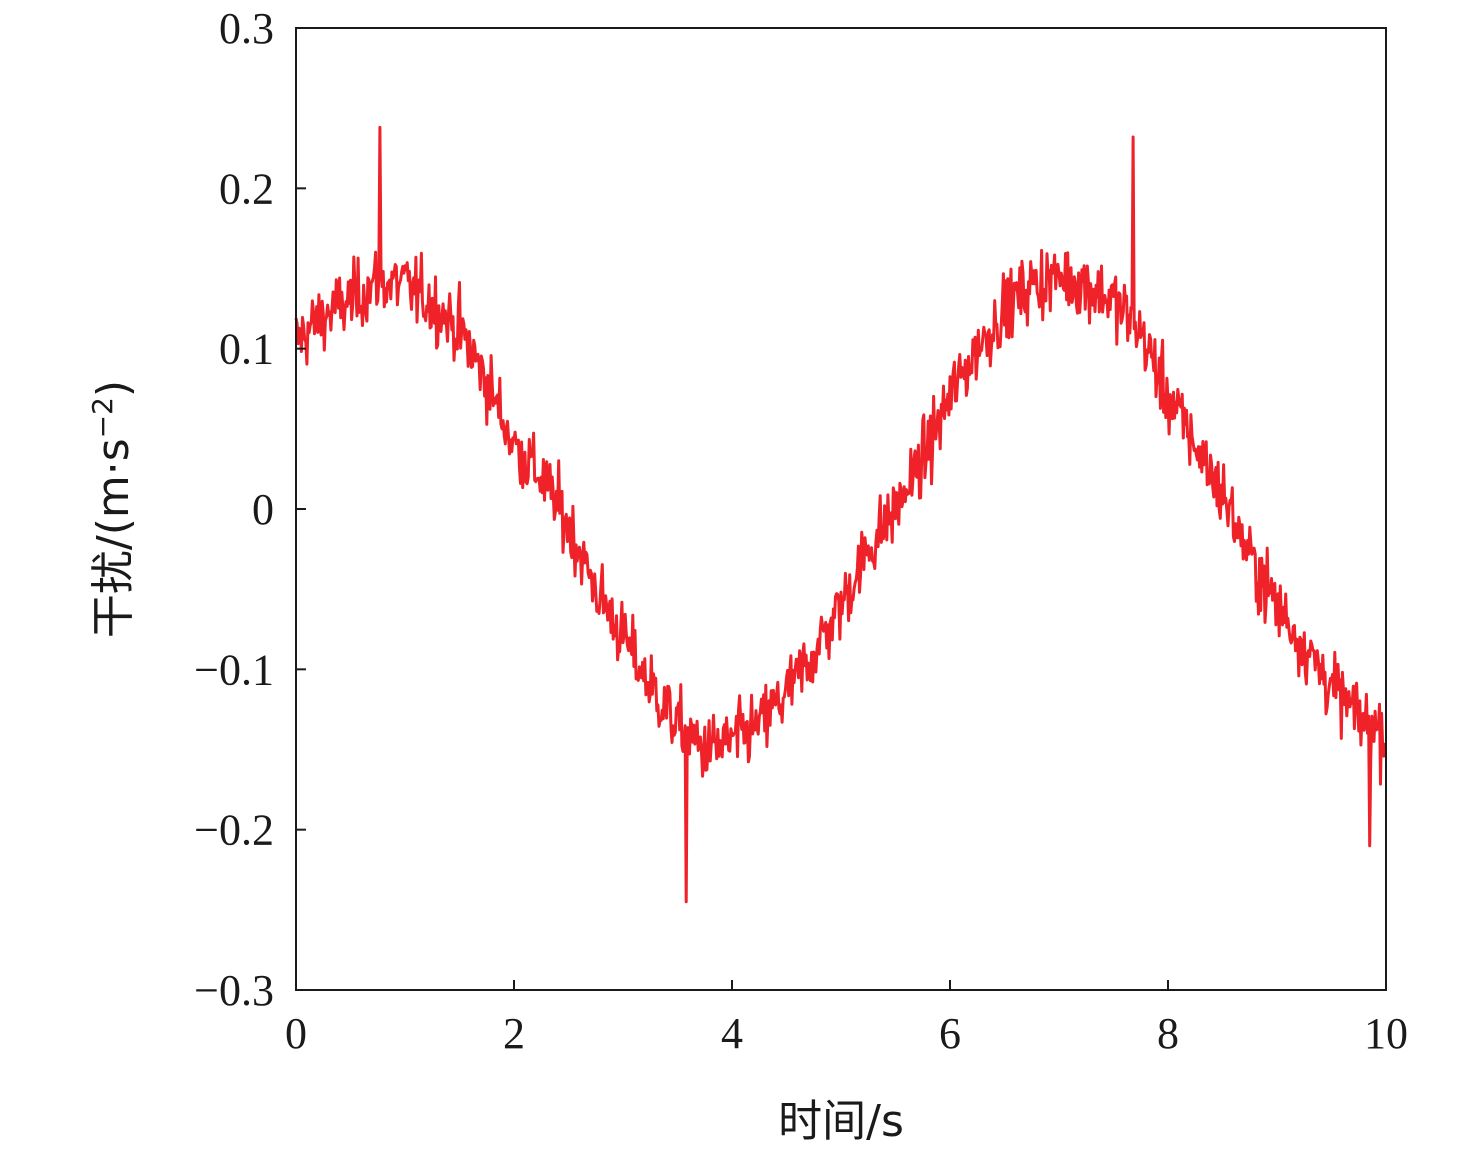  What do you see at coordinates (246, 188) in the screenshot?
I see `y-tick-label: 0.2` at bounding box center [246, 188].